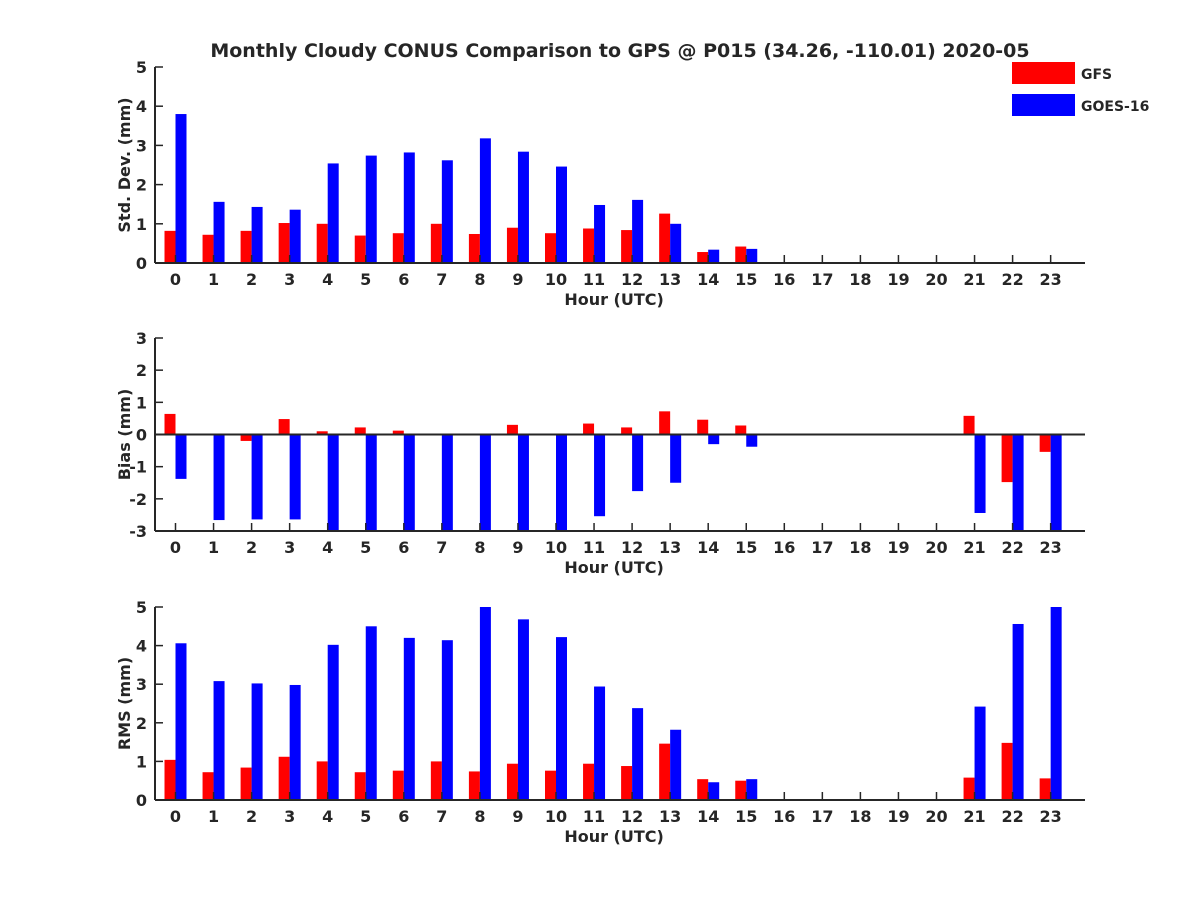 The width and height of the screenshot is (1200, 900). Describe the element at coordinates (936, 547) in the screenshot. I see `x-tick-label: 20` at that location.